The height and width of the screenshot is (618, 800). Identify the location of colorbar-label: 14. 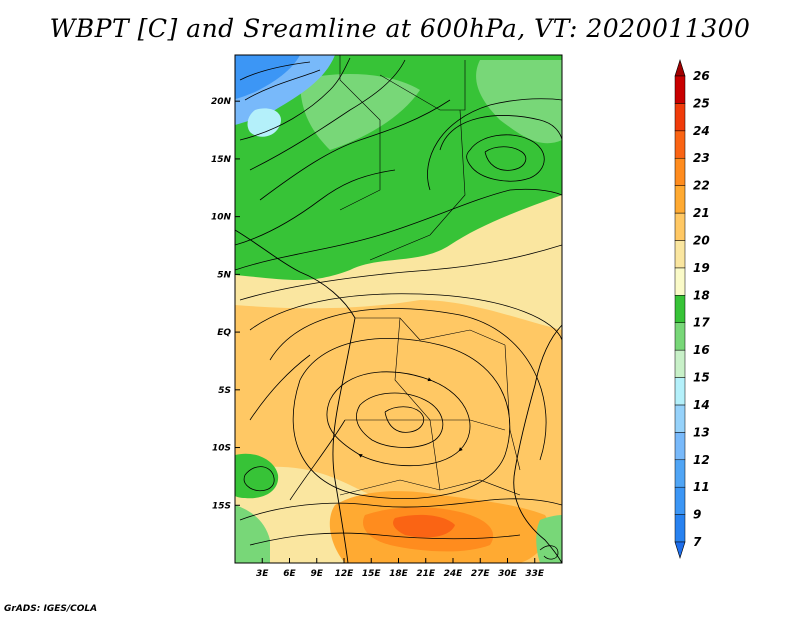
(701, 405).